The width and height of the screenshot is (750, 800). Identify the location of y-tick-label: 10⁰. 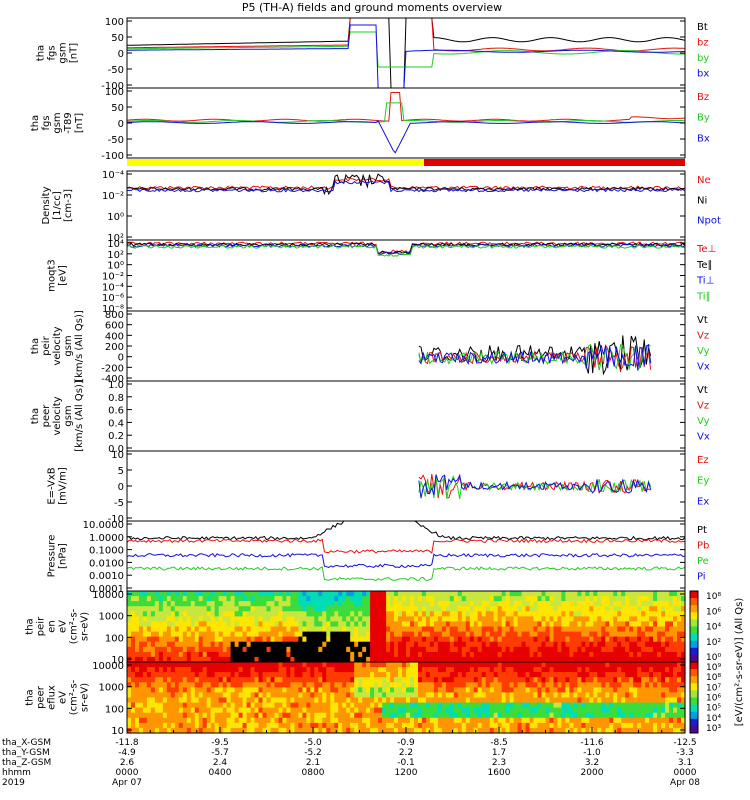
(115, 217).